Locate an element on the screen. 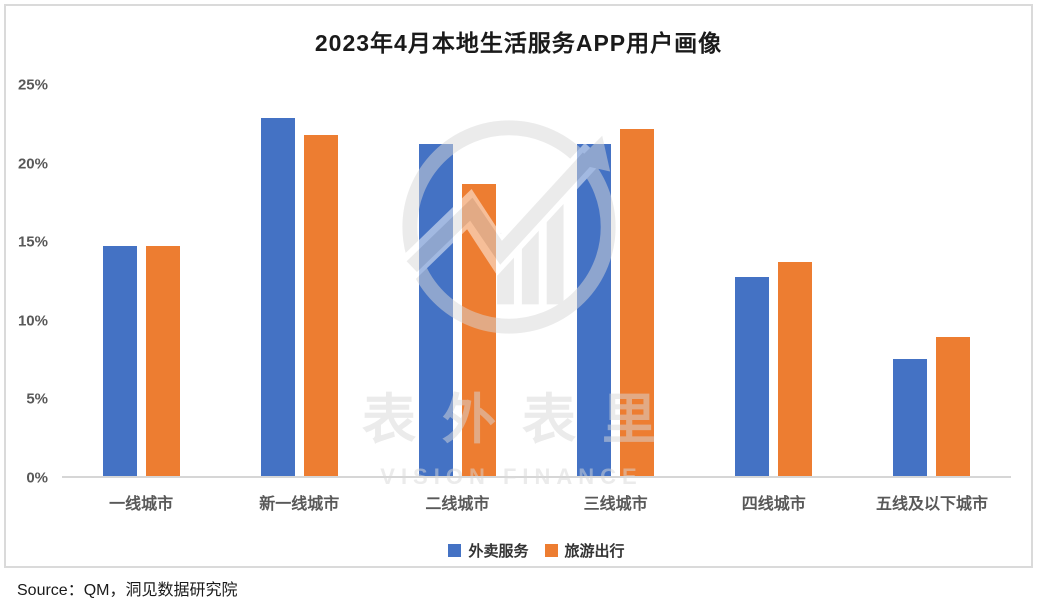 The height and width of the screenshot is (601, 1037). y-axis-tick-label: 25% is located at coordinates (32, 85).